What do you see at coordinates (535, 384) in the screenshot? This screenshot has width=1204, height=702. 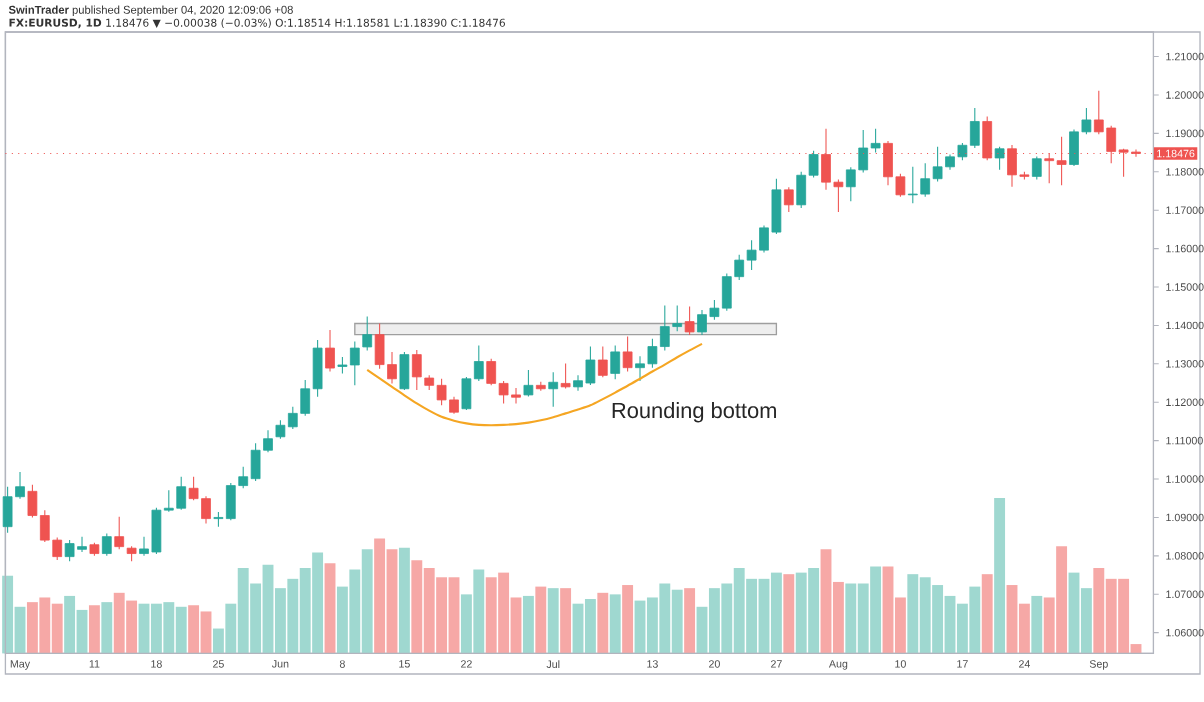 I see `line-series` at bounding box center [535, 384].